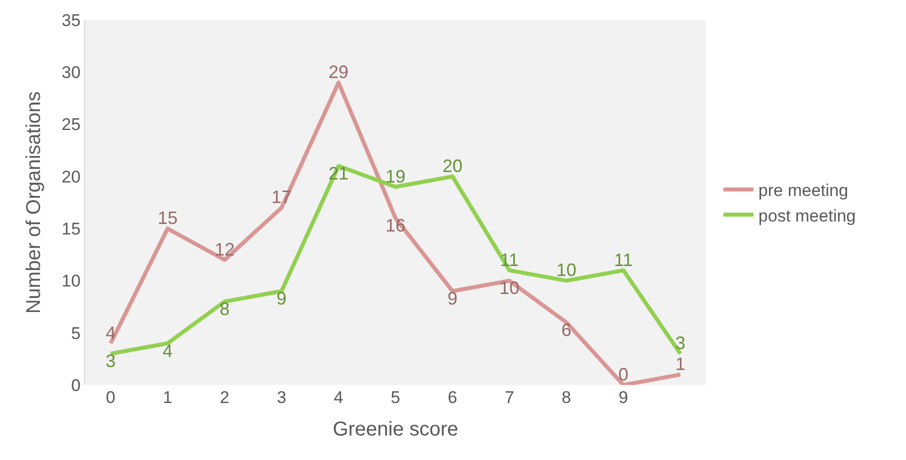  What do you see at coordinates (225, 397) in the screenshot?
I see `x-tick-label: 2` at bounding box center [225, 397].